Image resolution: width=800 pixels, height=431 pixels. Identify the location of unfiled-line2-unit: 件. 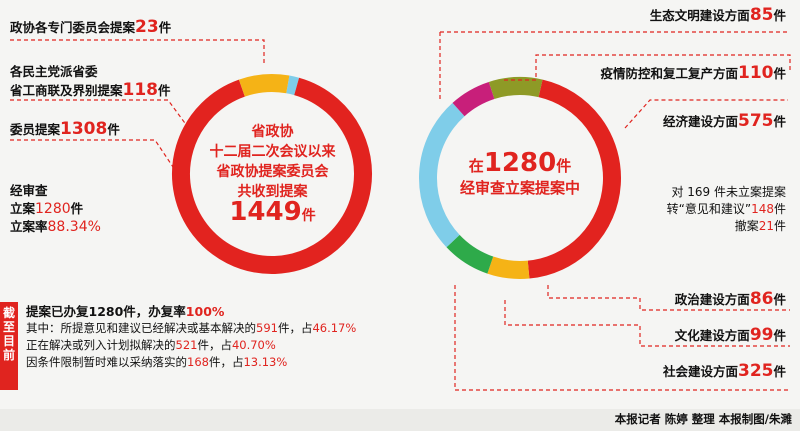
(779, 209).